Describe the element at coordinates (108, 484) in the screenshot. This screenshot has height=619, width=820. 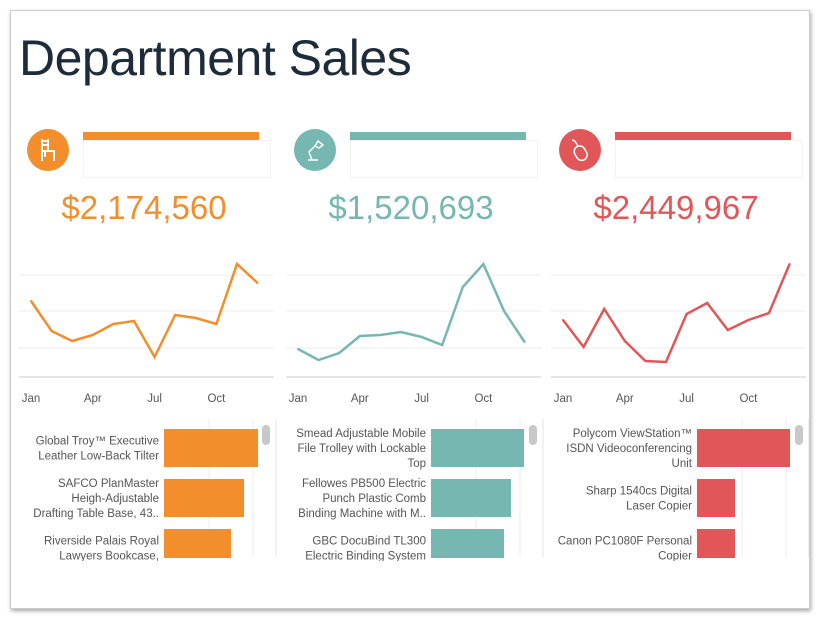
I see `product-label: SAFCO PlanMaster` at that location.